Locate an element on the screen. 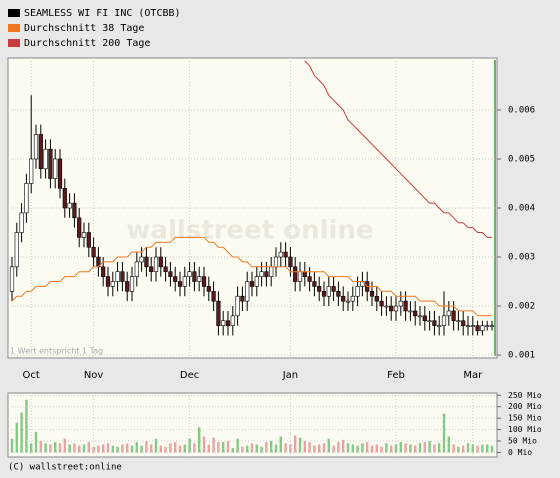  x-tick-label: Feb is located at coordinates (396, 375).